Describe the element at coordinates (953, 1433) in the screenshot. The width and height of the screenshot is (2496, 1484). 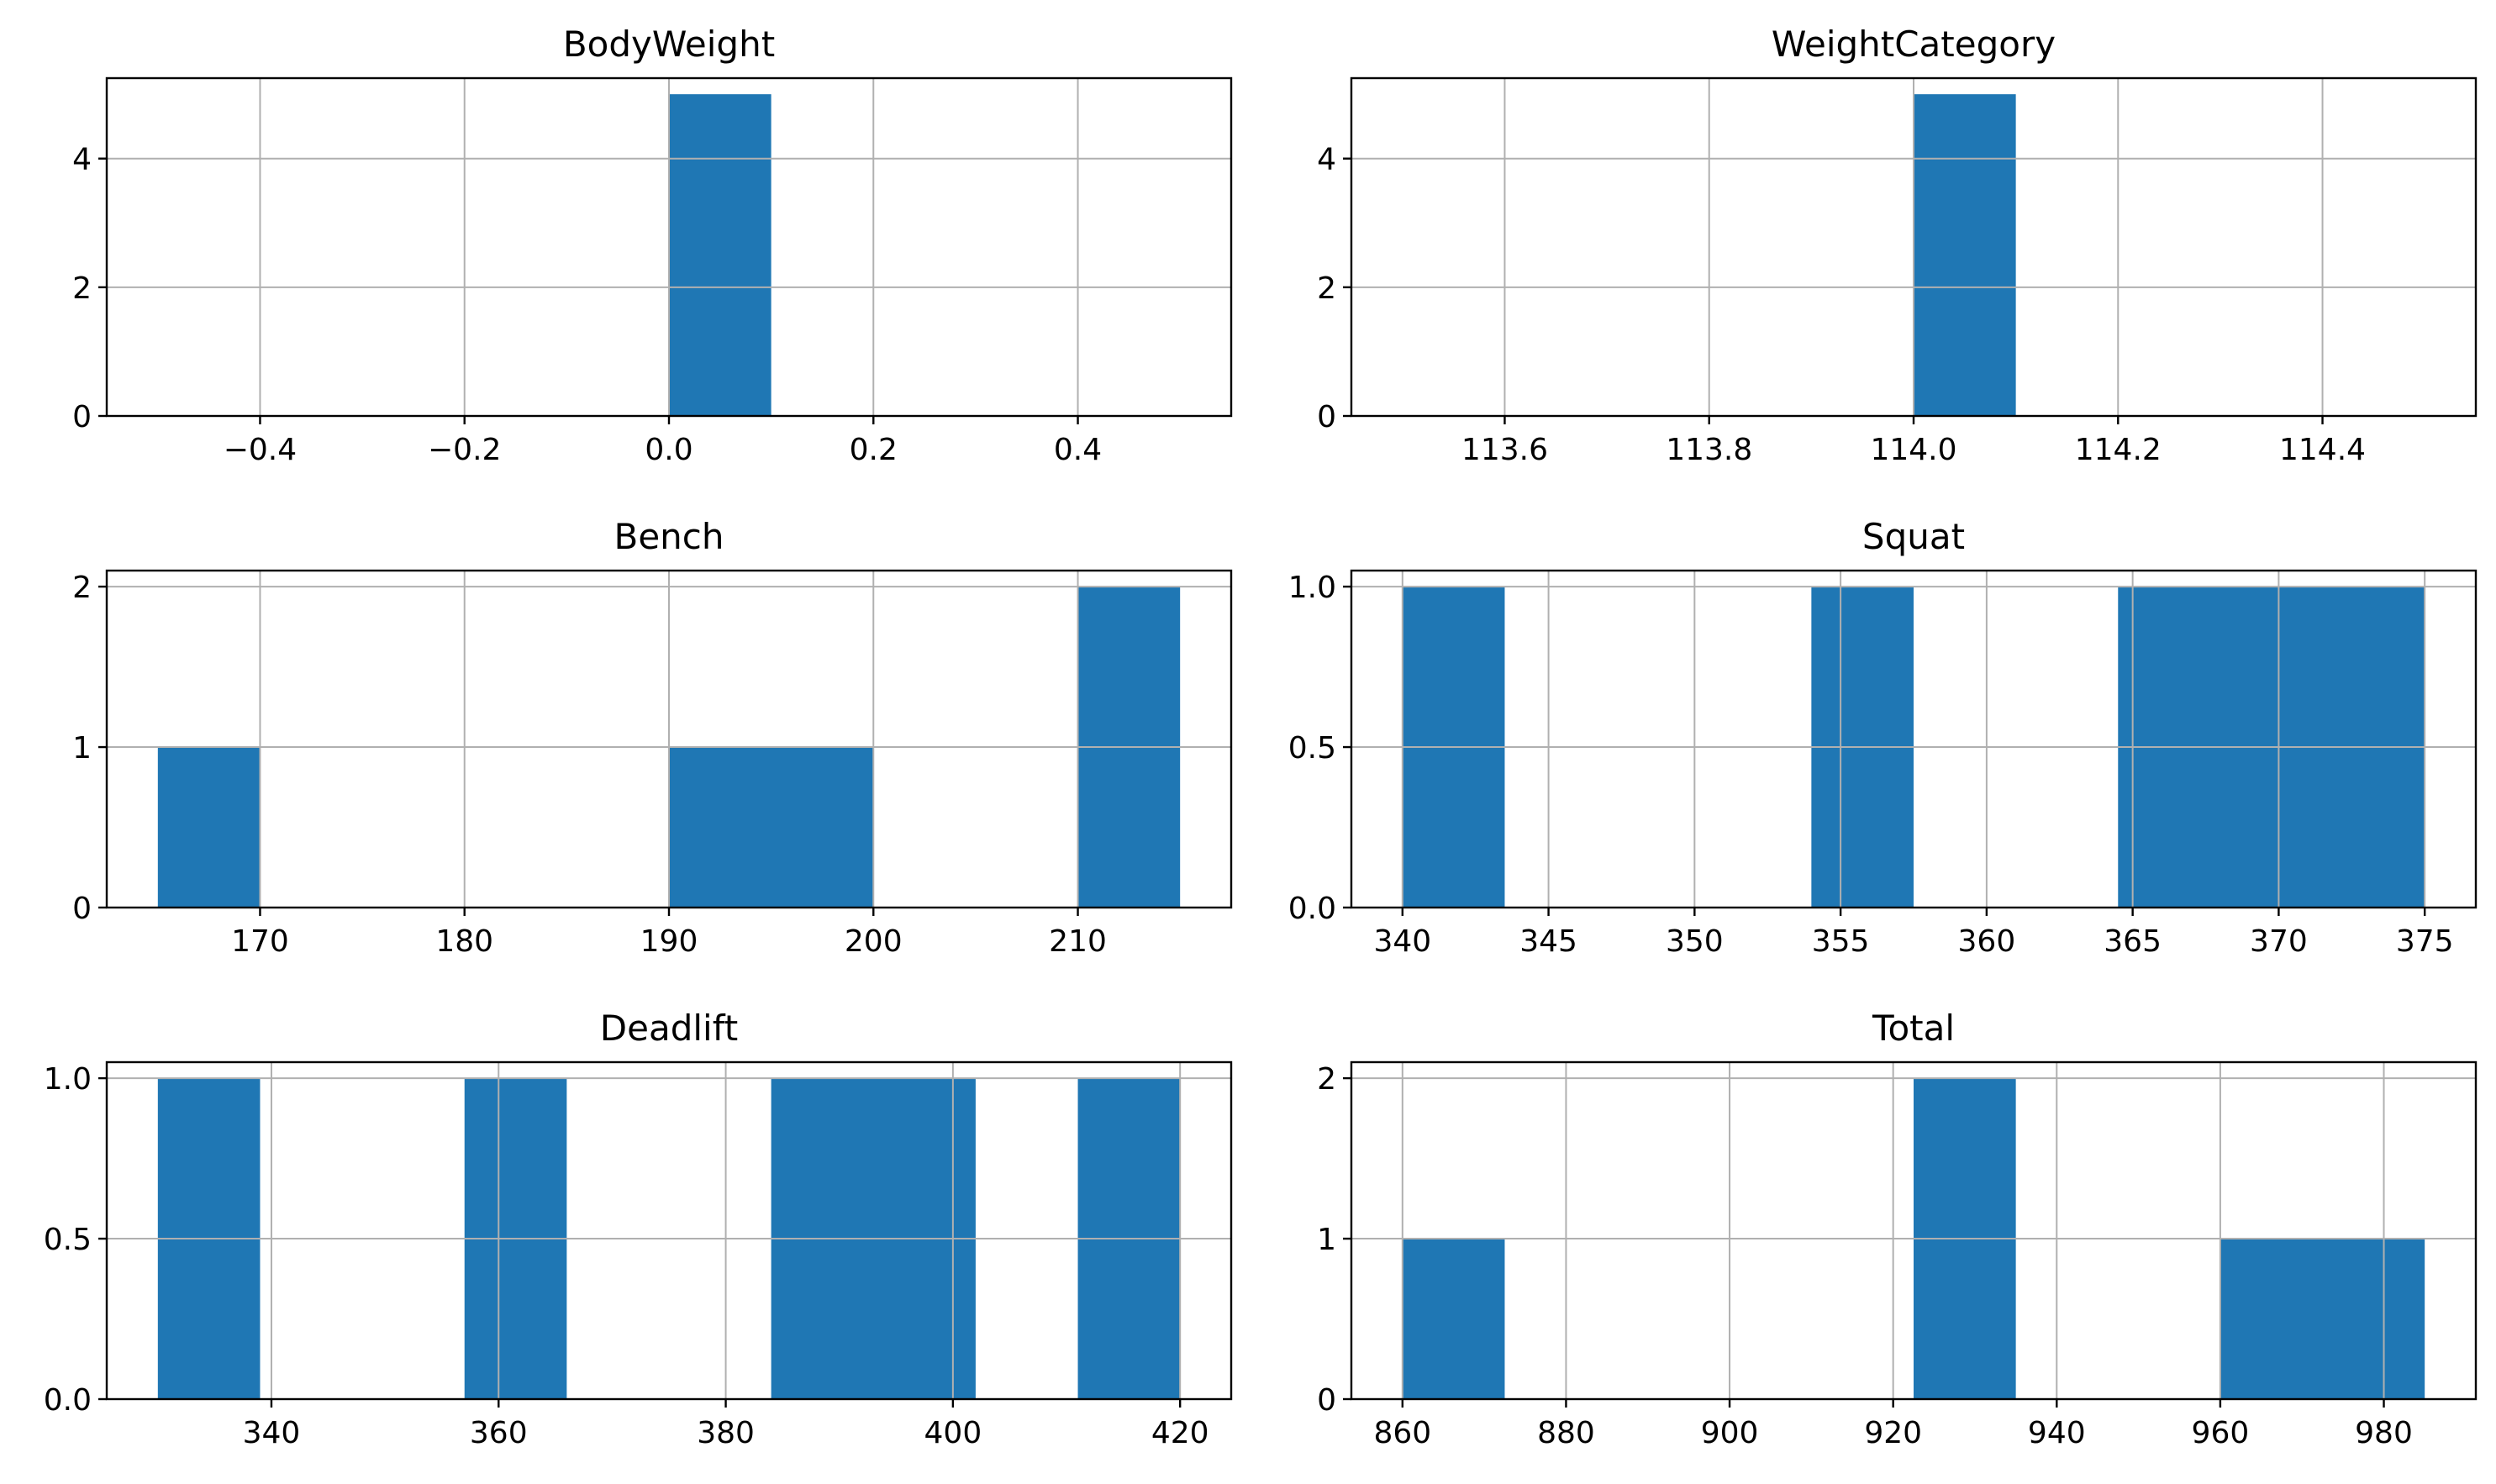
I see `deadlift-x-tick-label: 400` at that location.